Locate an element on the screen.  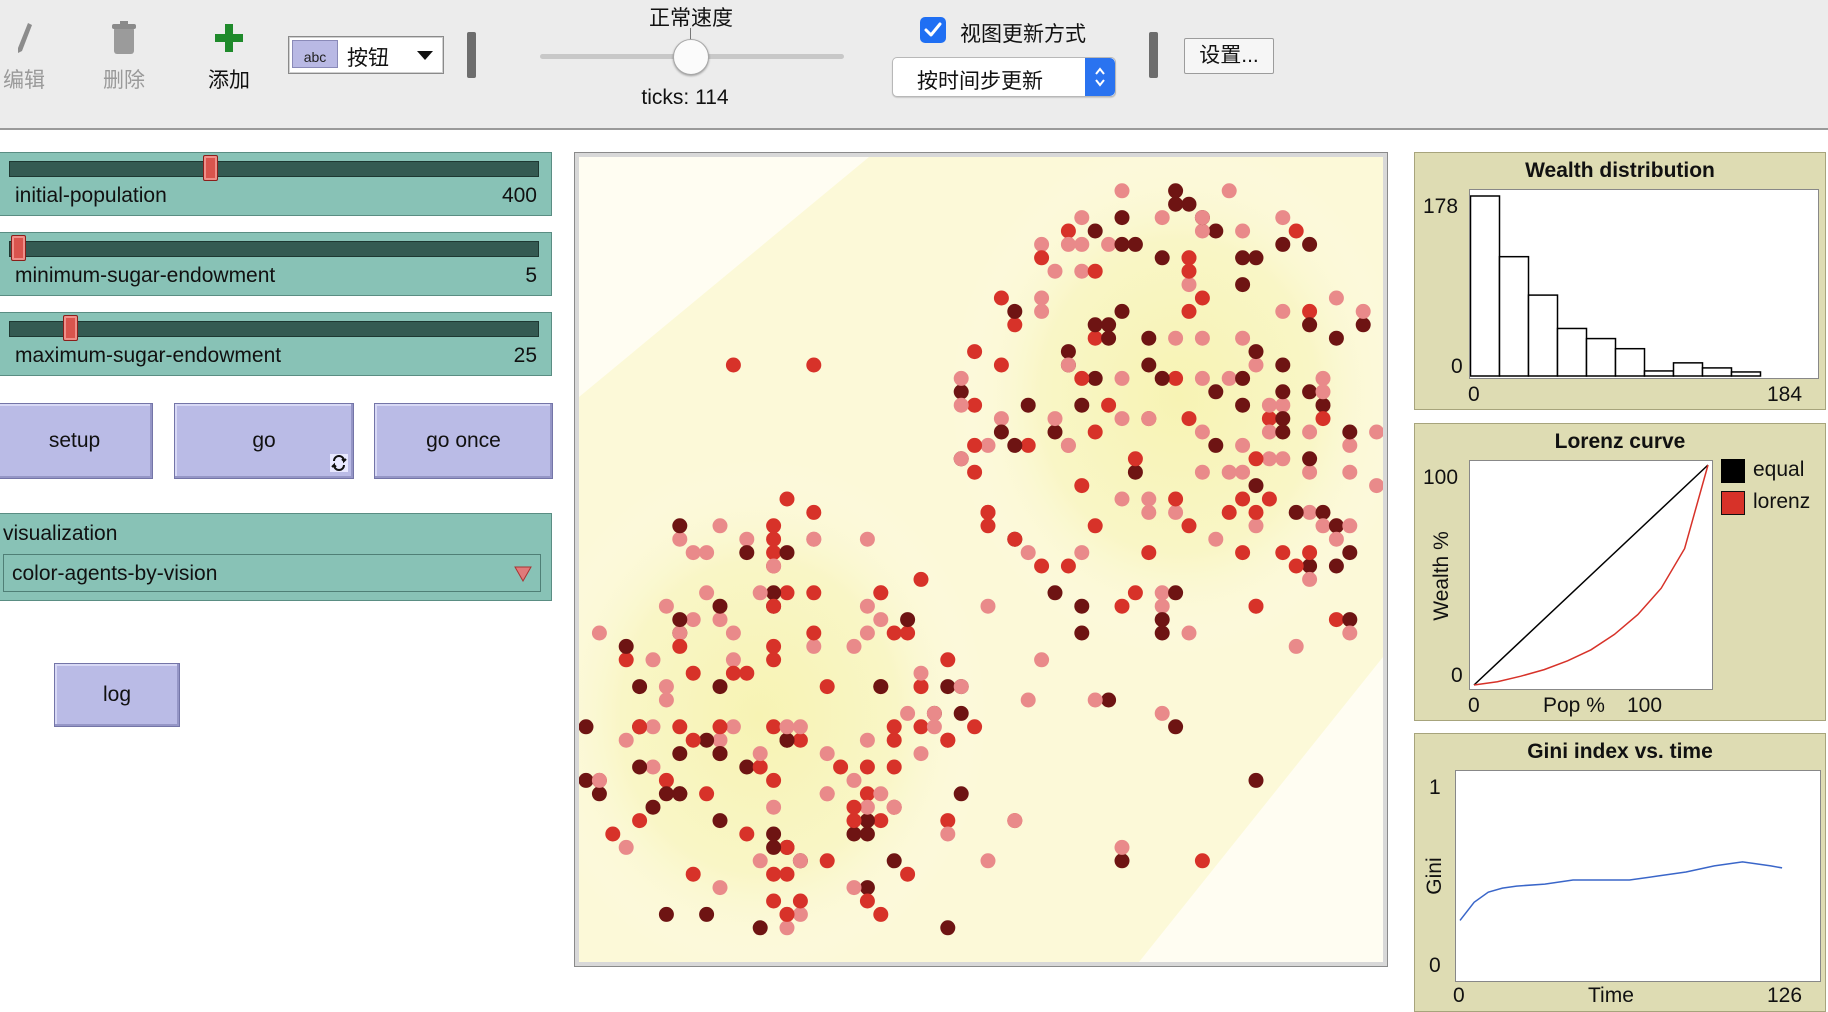
ticks-counter: ticks: 114 is located at coordinates (685, 97).